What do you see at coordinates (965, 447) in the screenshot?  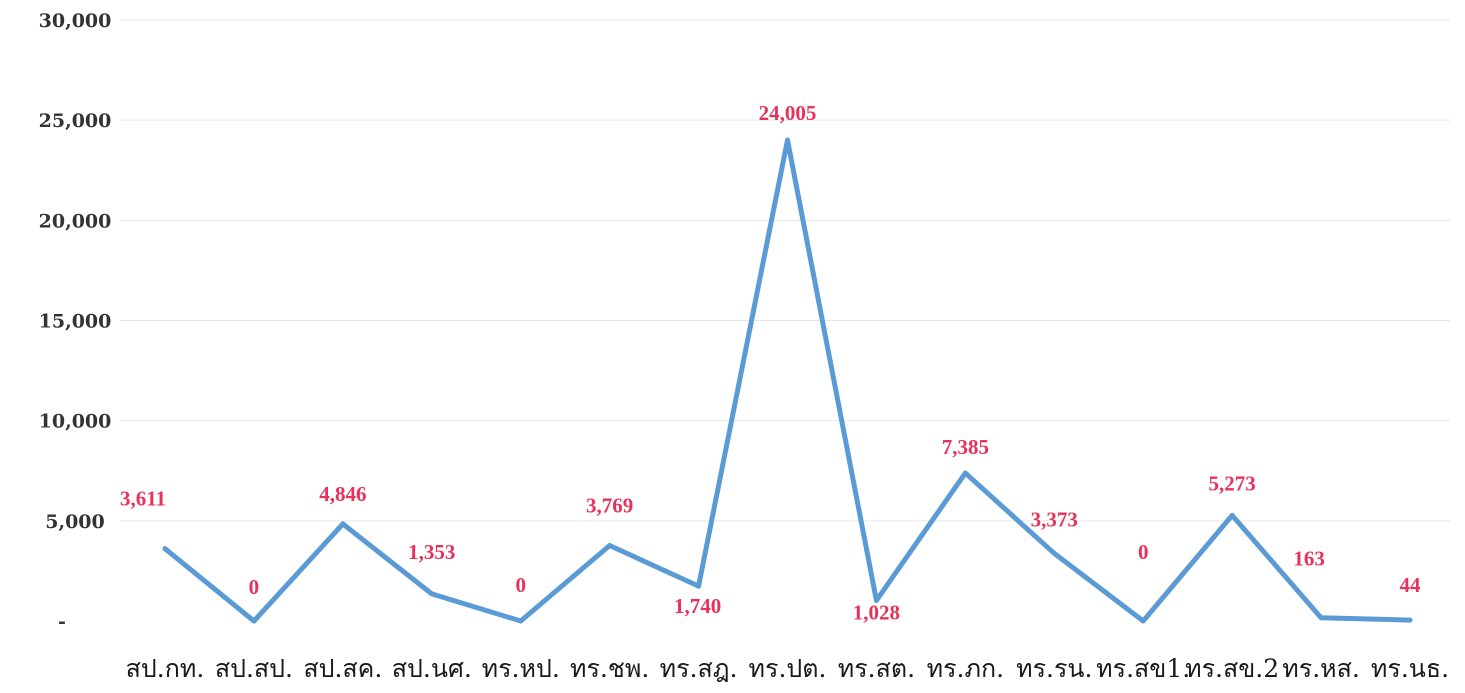 I see `data-label: 7,385` at bounding box center [965, 447].